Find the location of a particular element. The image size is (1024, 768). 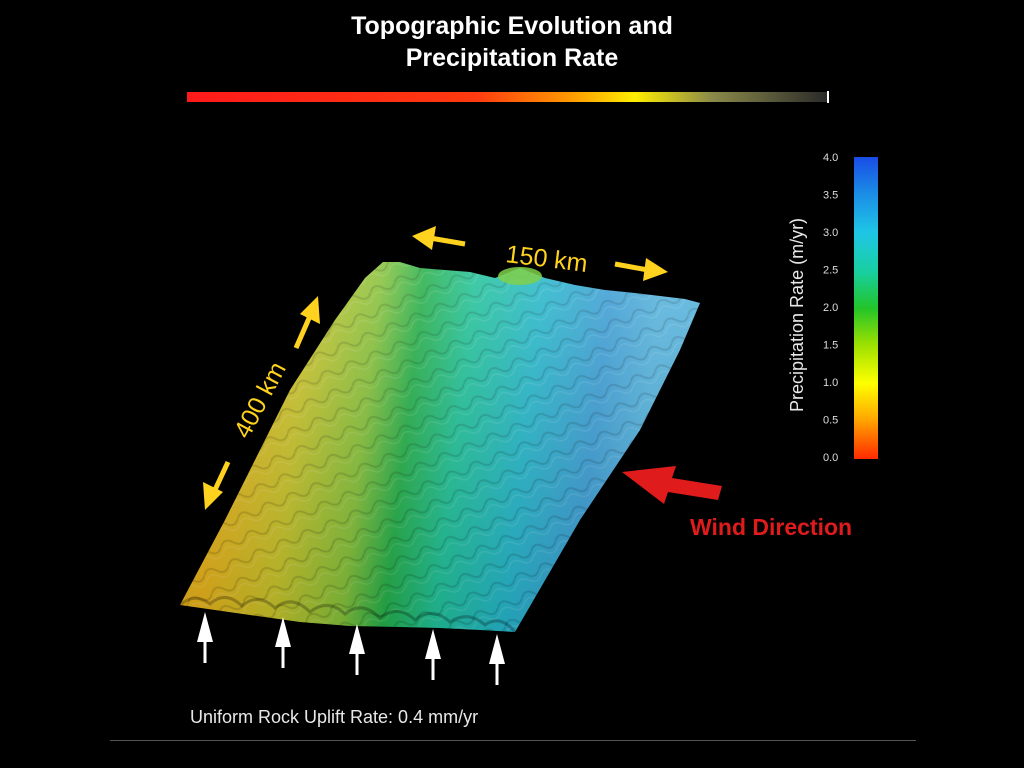

terrain-summit is located at coordinates (520, 276).